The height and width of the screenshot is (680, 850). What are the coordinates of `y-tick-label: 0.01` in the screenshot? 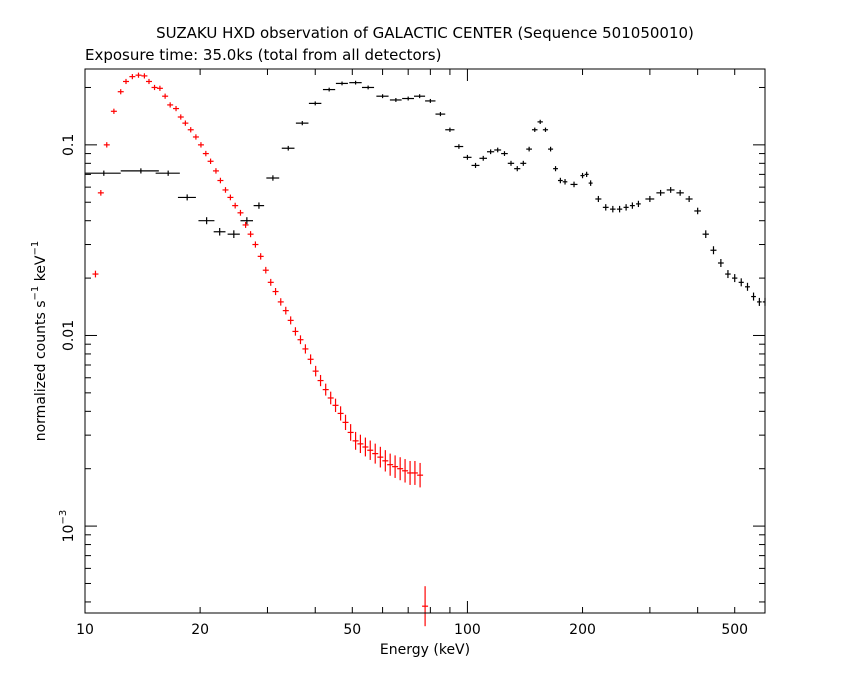 It's located at (69, 335).